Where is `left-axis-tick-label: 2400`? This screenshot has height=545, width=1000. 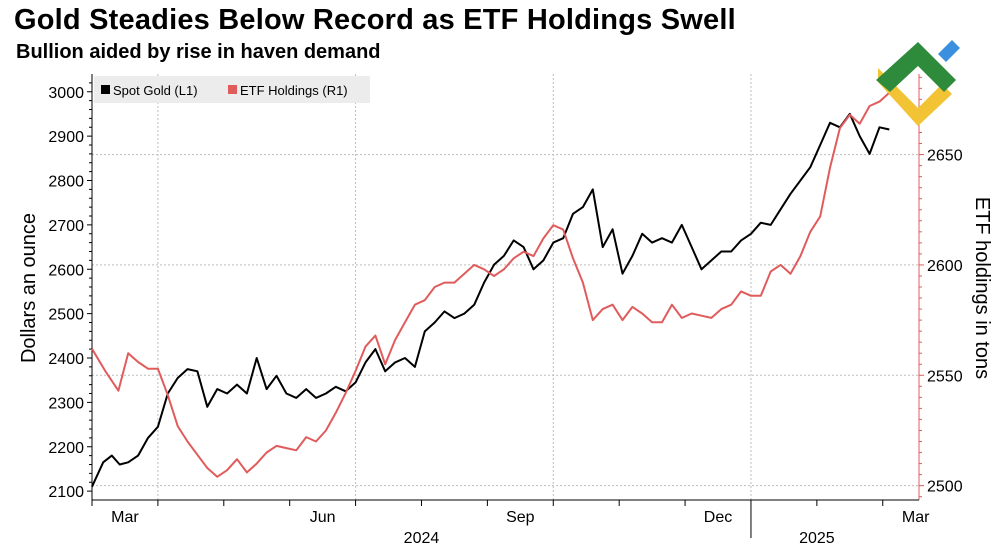 left-axis-tick-label: 2400 is located at coordinates (66, 359).